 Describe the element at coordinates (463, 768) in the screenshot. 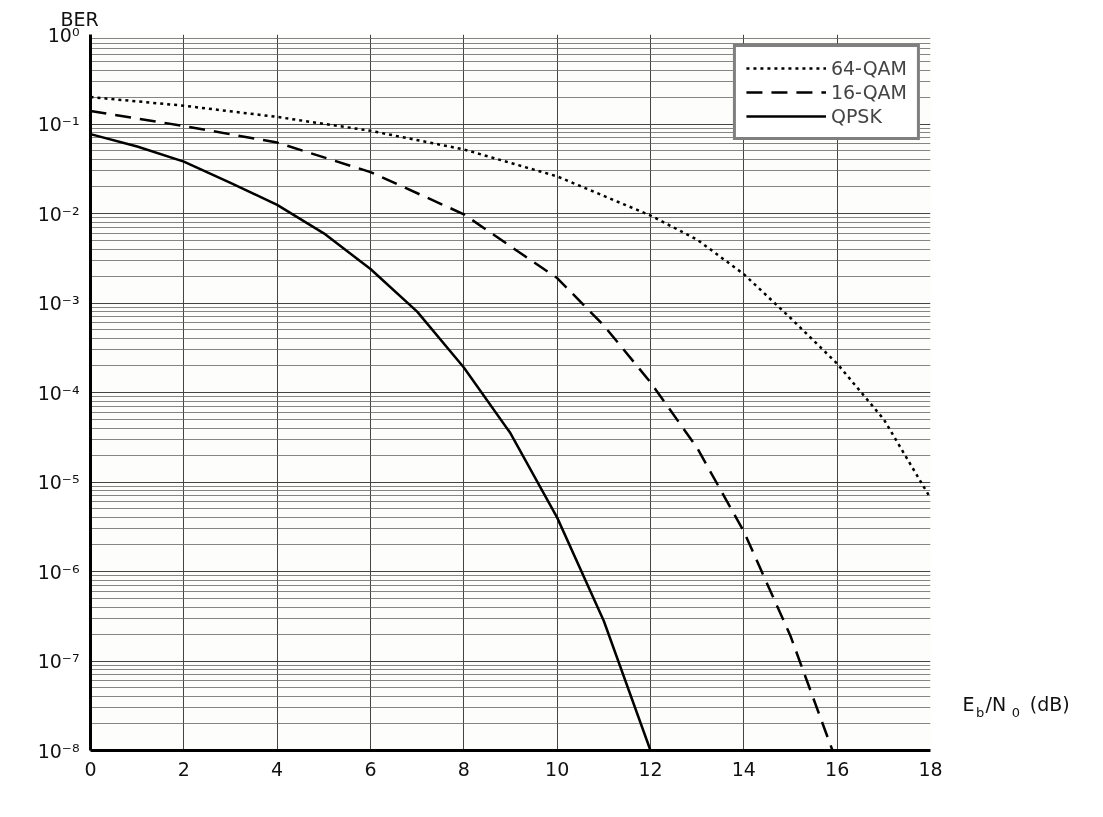

I see `x-tick-label: 8` at that location.